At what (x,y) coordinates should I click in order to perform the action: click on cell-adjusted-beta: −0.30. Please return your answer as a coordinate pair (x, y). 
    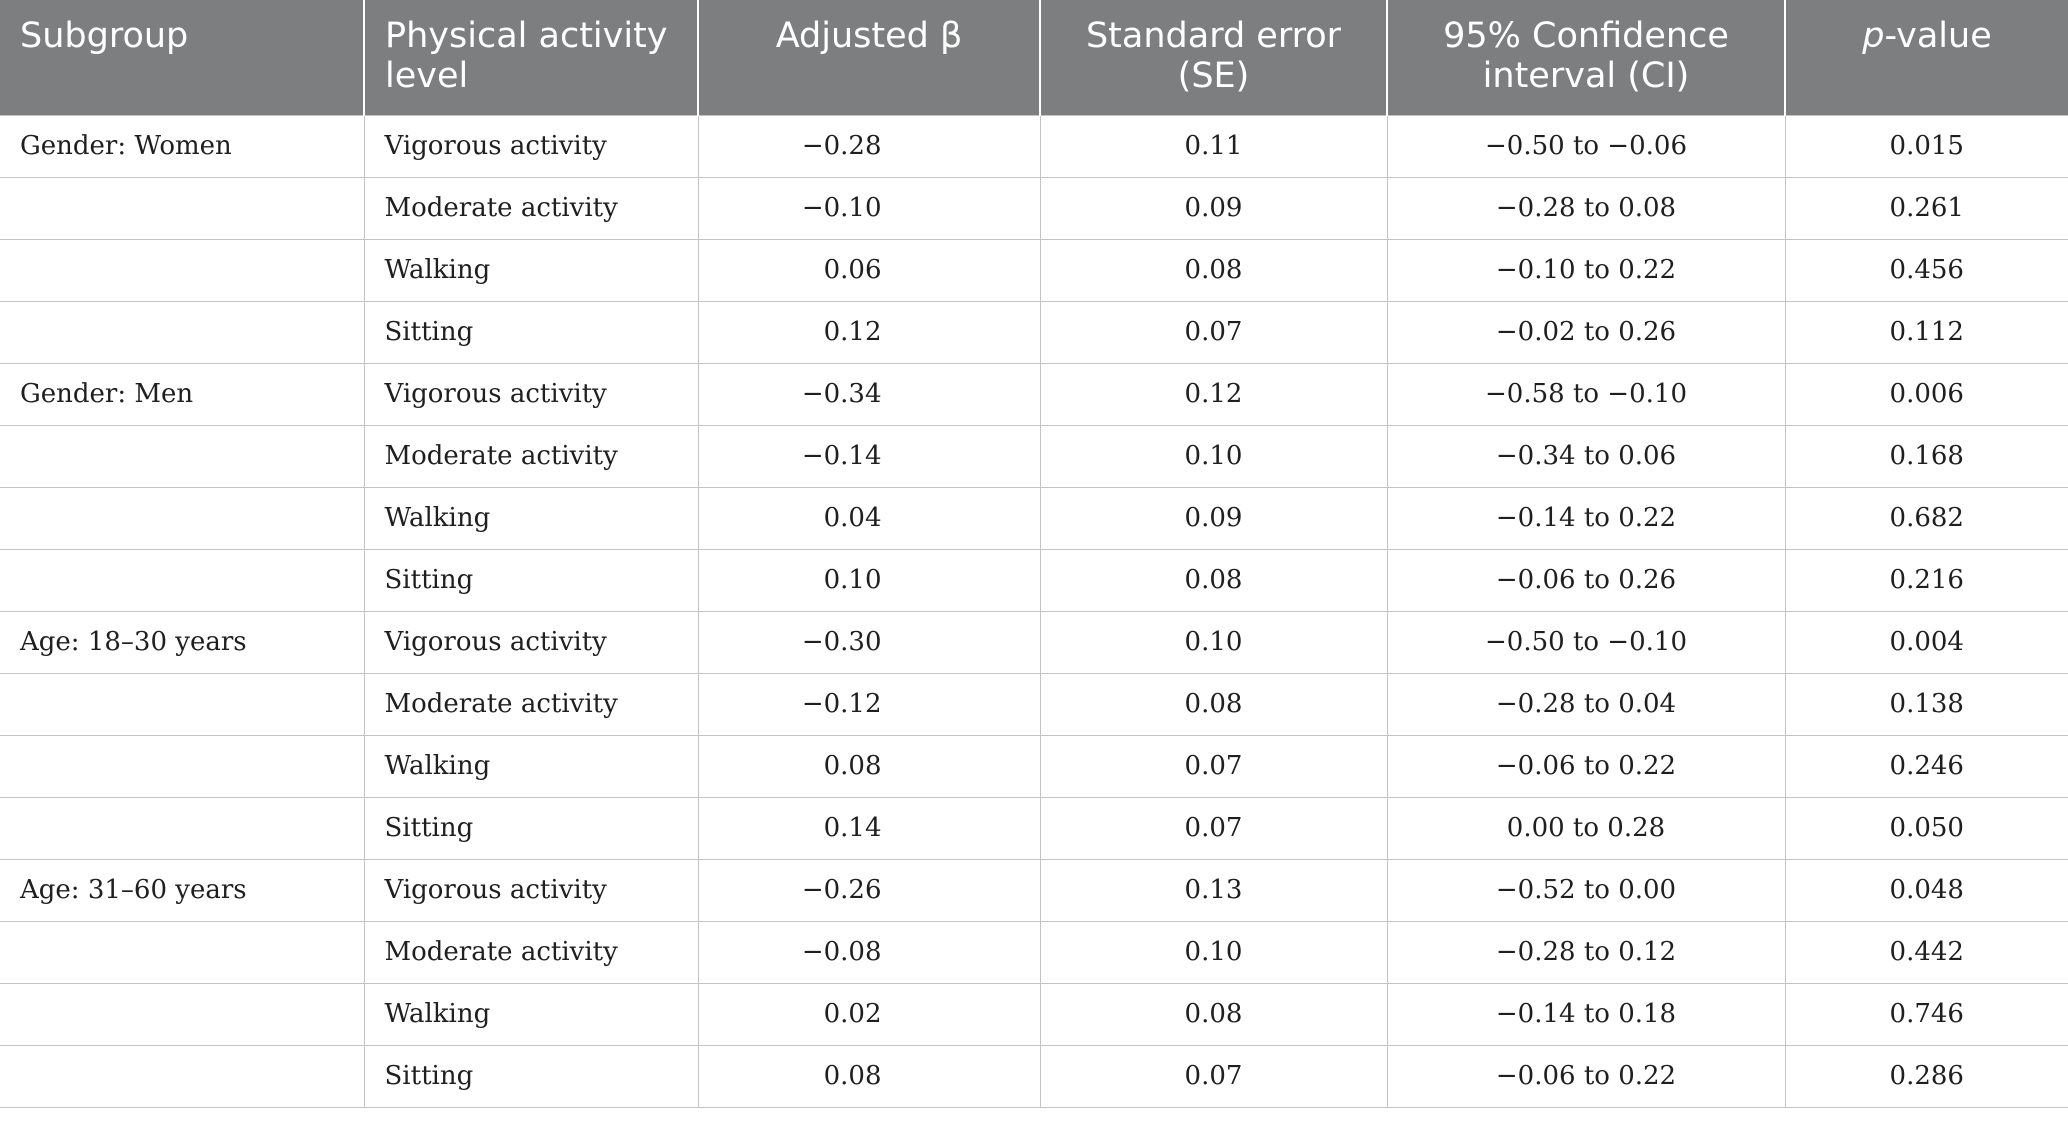
    Looking at the image, I should click on (868, 641).